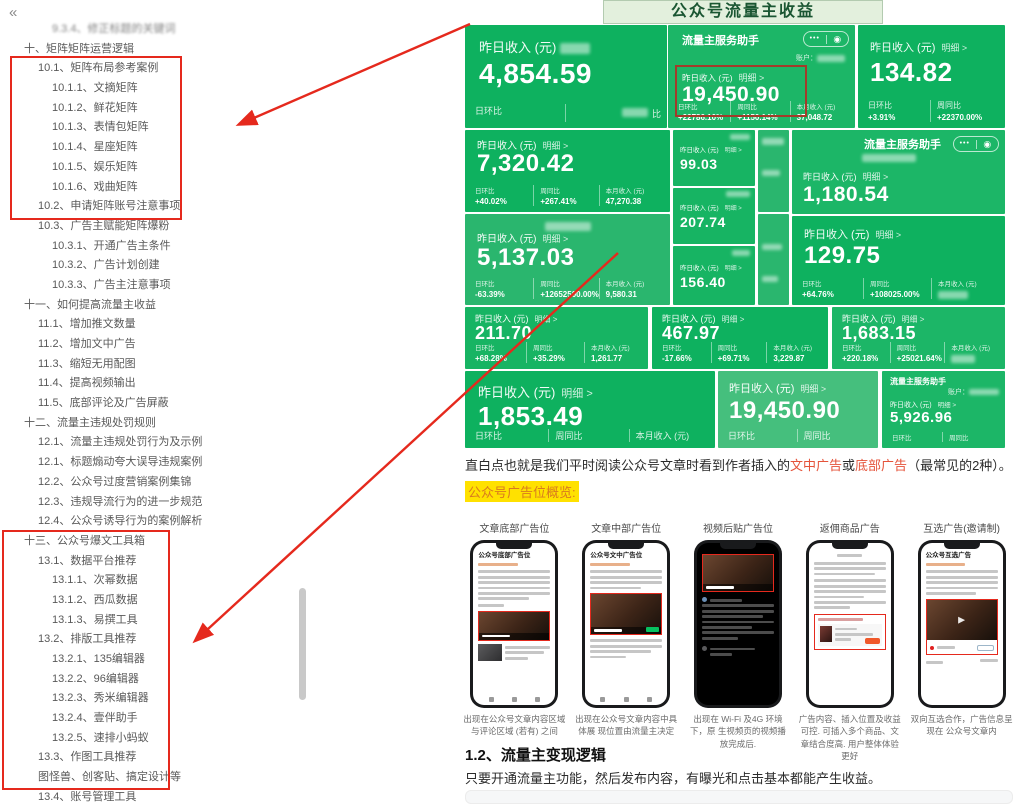 The height and width of the screenshot is (808, 1024). I want to click on toc-item: 12.4、公众号诱导行为的案例解析, so click(120, 521).